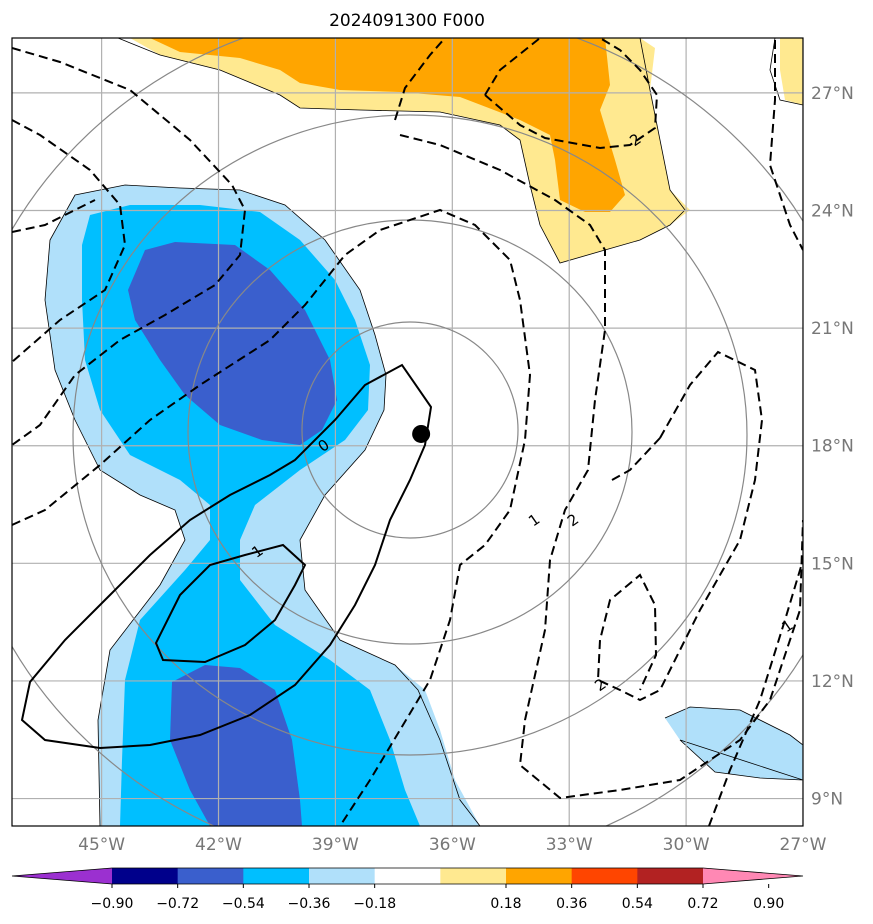 Image resolution: width=873 pixels, height=924 pixels. I want to click on colorbar-tick-label: −0.72, so click(177, 904).